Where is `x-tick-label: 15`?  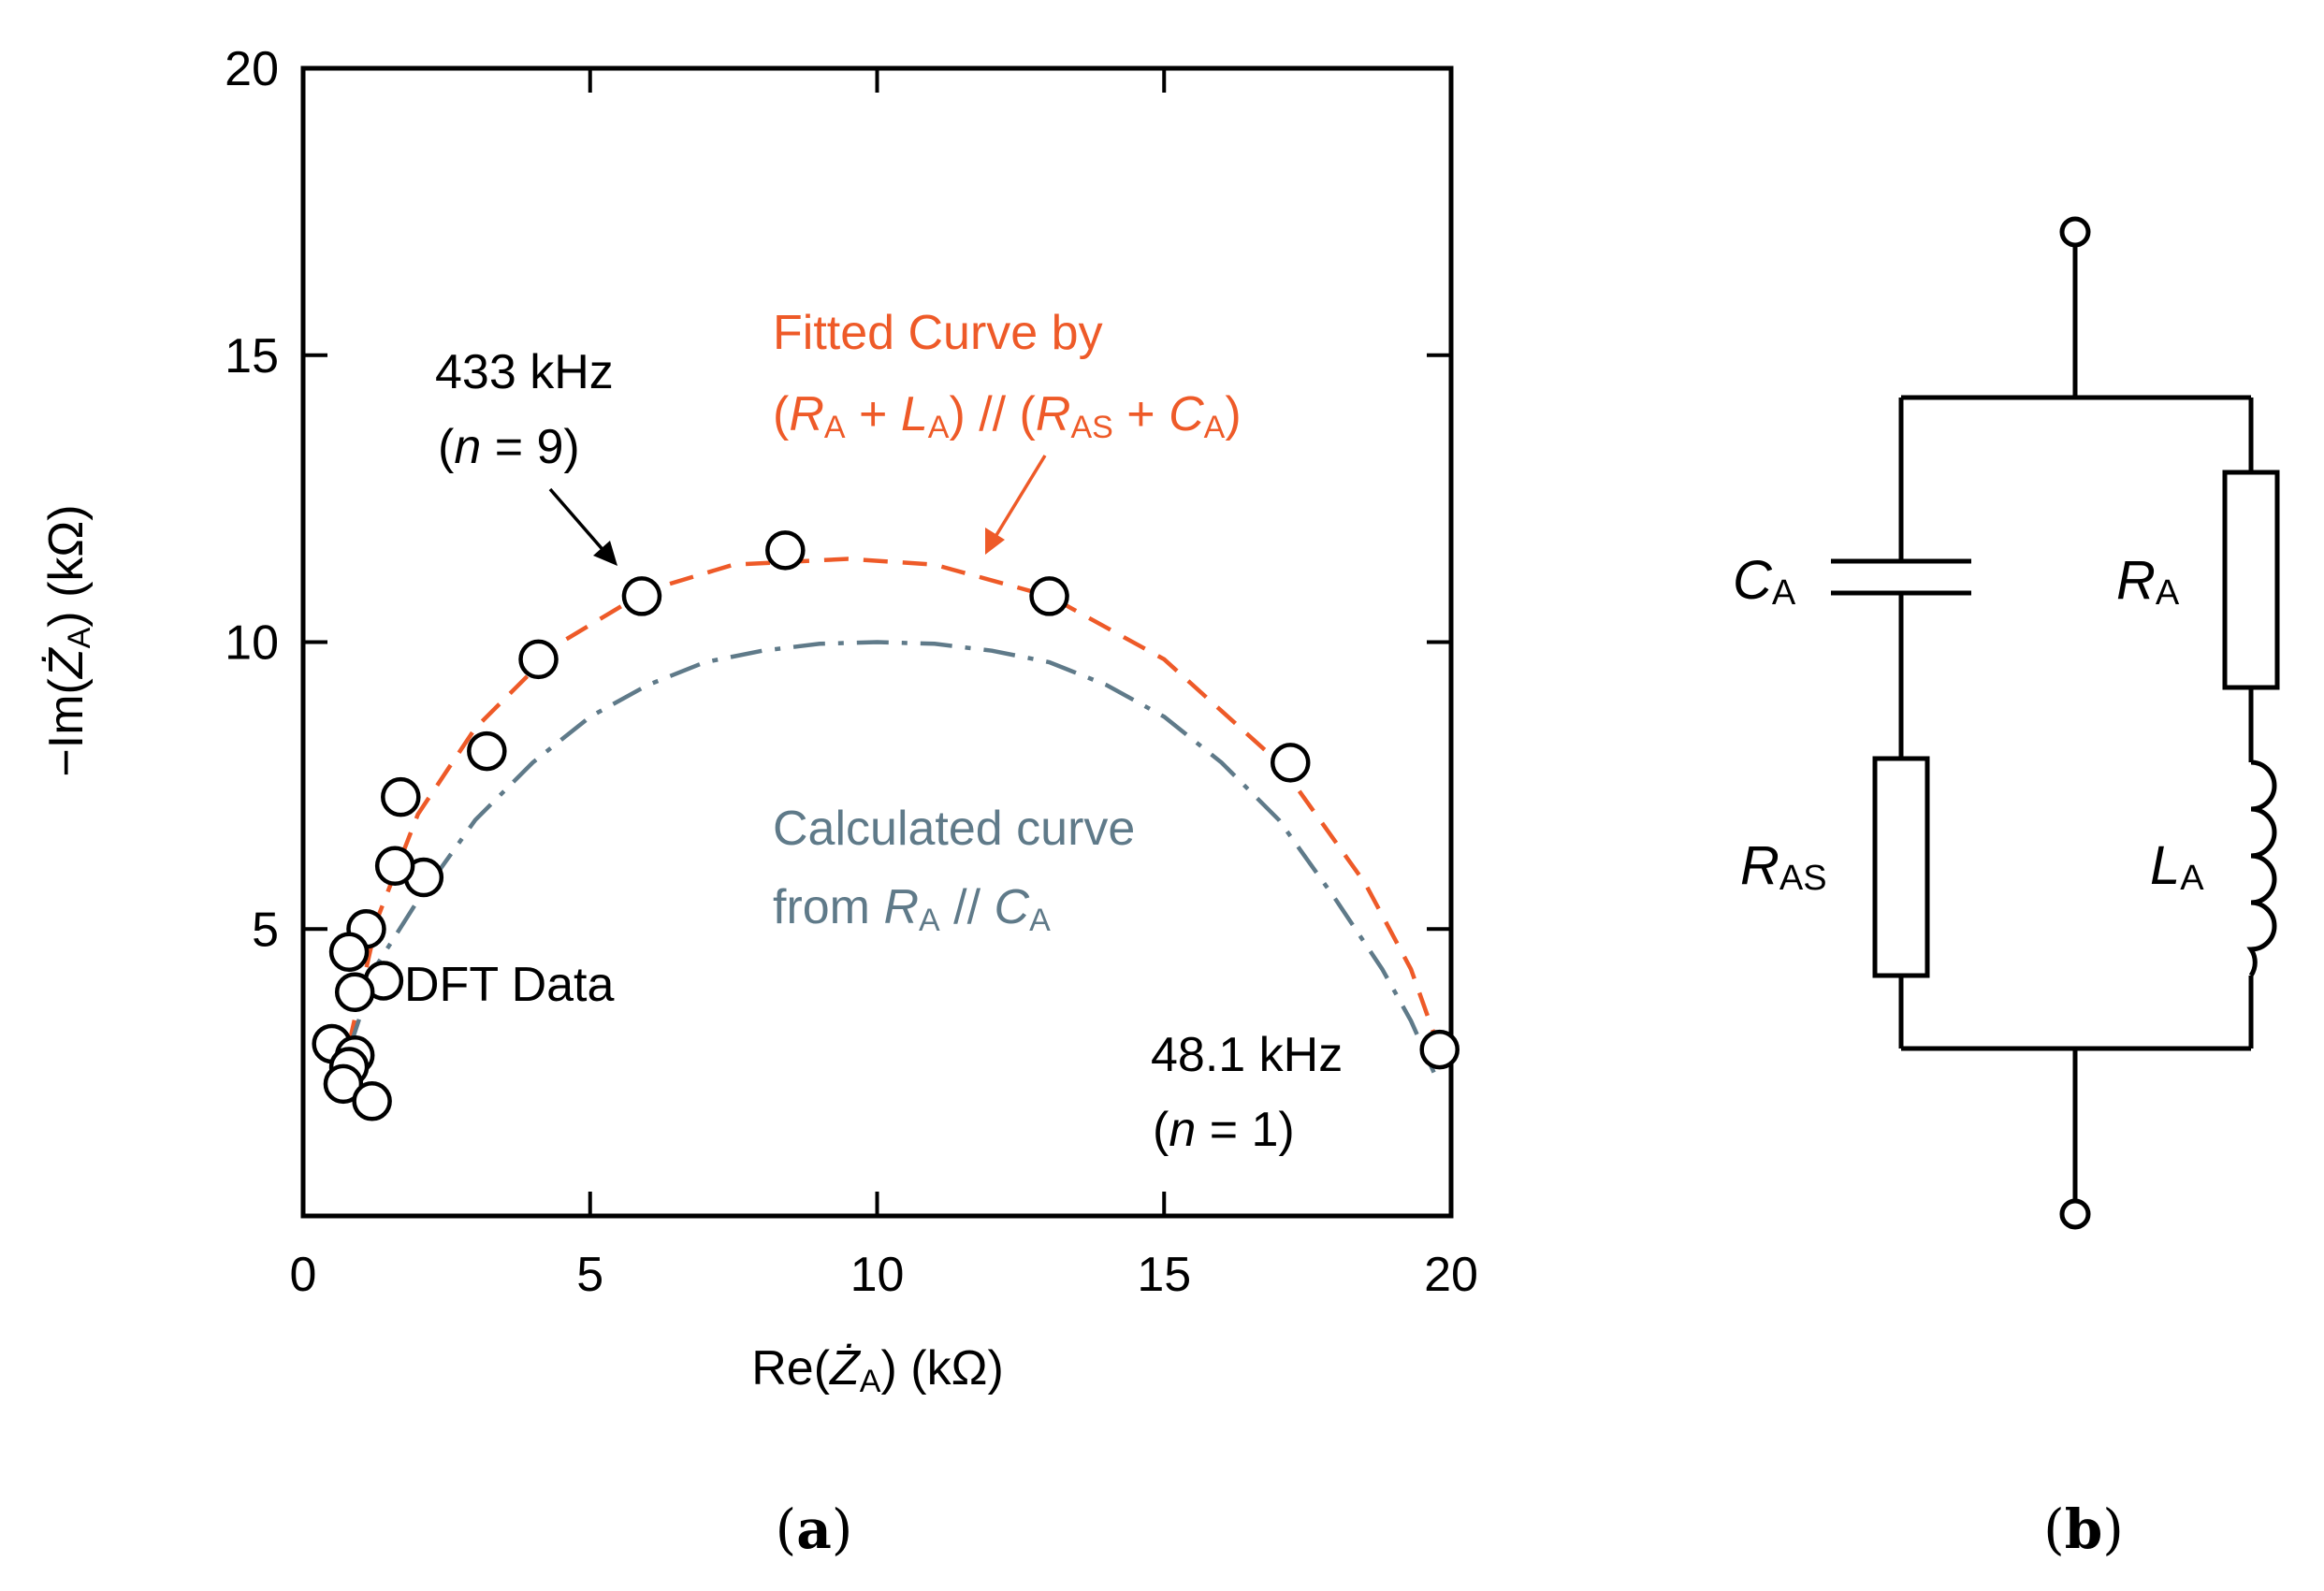 x-tick-label: 15 is located at coordinates (1164, 1275).